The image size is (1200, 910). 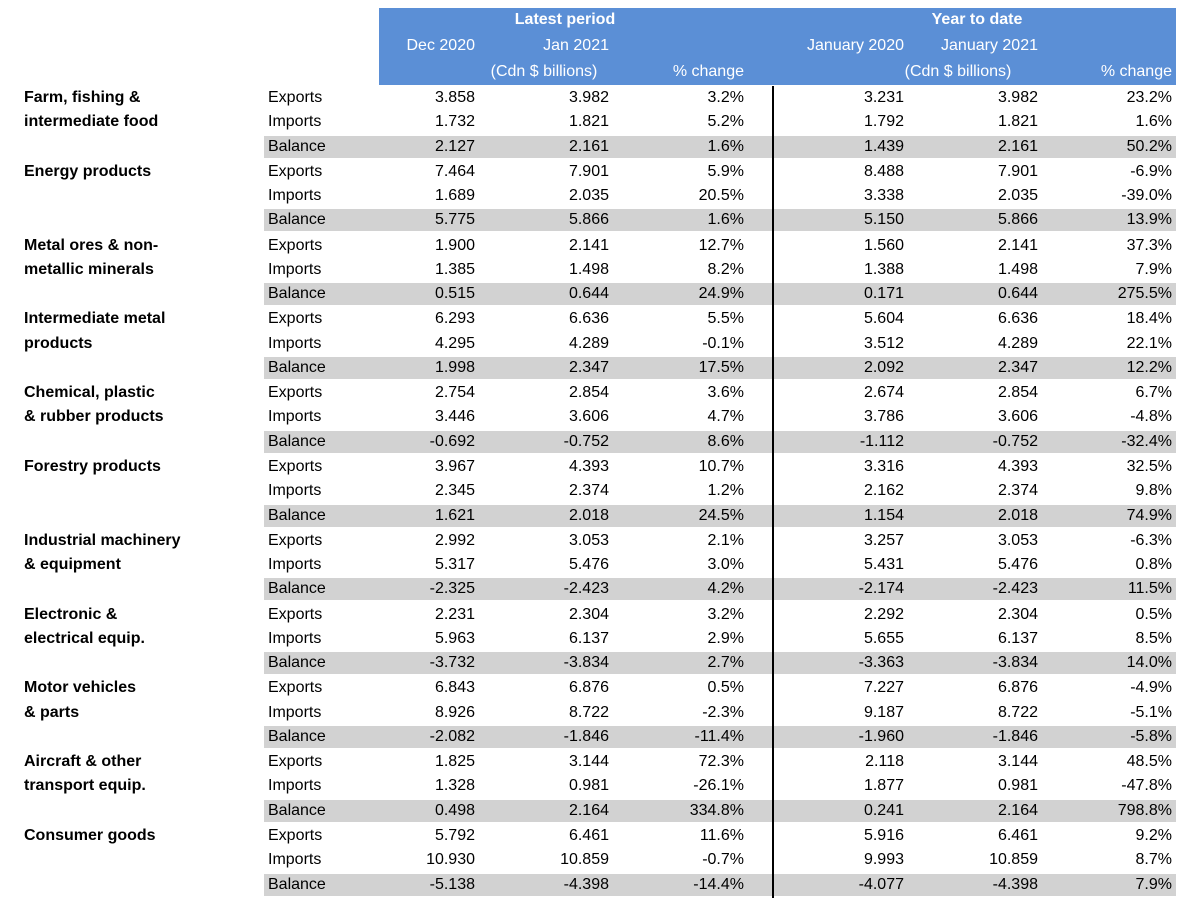 What do you see at coordinates (600, 688) in the screenshot?
I see `table-row: Exports 6.843 6.876 0.5% 7.227 6.876 -4.9%` at bounding box center [600, 688].